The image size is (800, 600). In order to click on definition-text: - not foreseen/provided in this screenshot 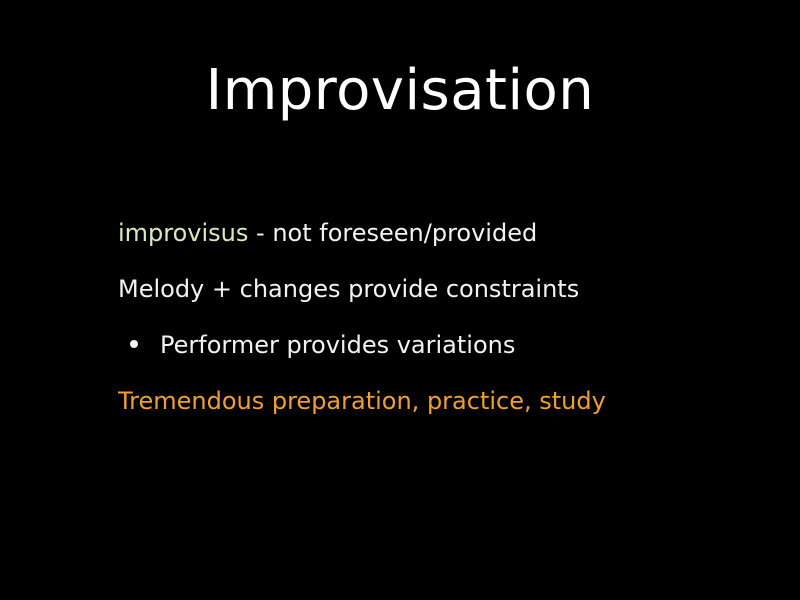, I will do `click(393, 233)`.